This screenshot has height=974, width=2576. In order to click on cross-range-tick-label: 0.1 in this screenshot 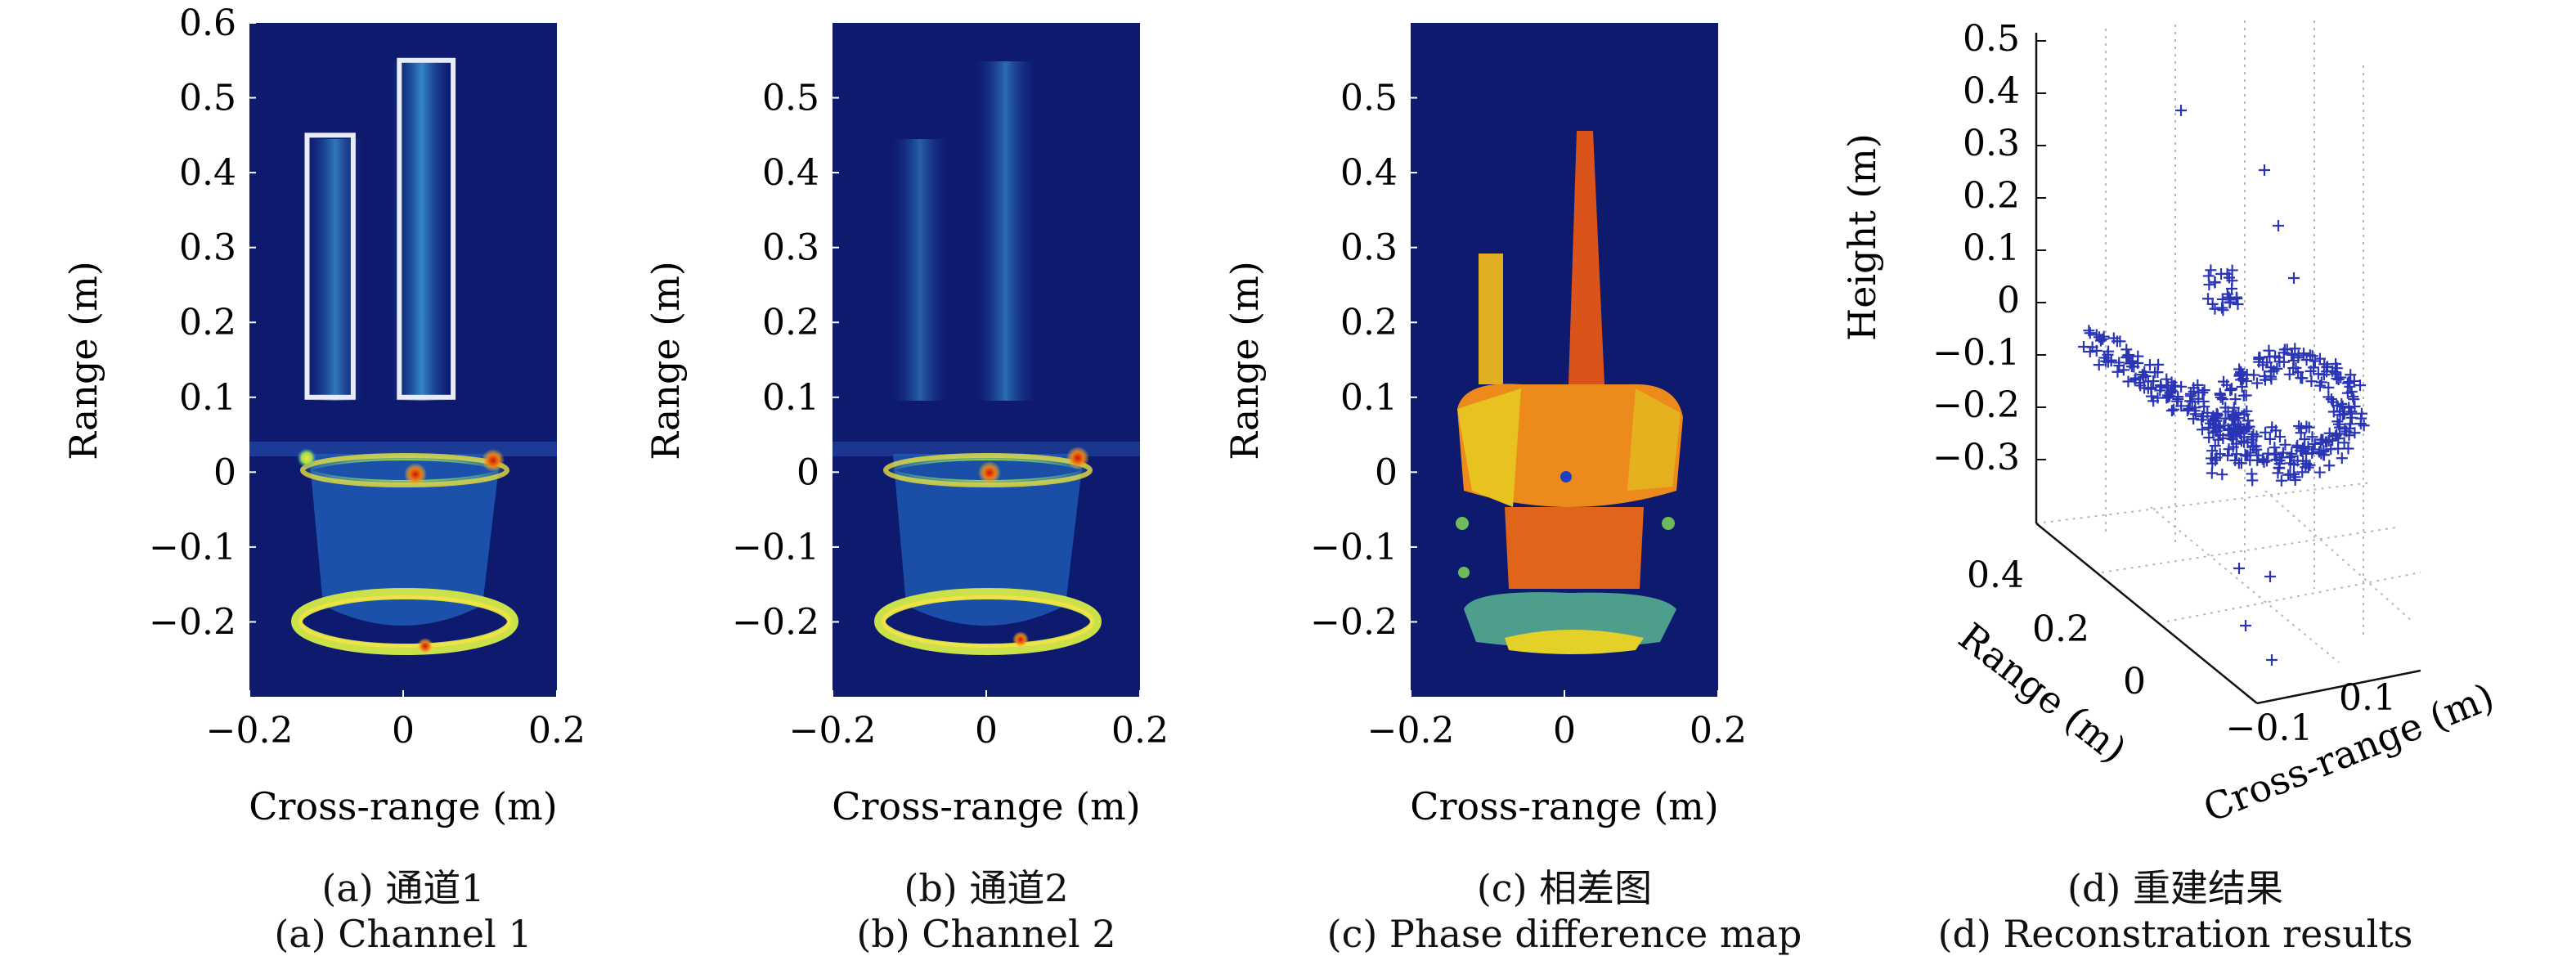, I will do `click(2367, 698)`.